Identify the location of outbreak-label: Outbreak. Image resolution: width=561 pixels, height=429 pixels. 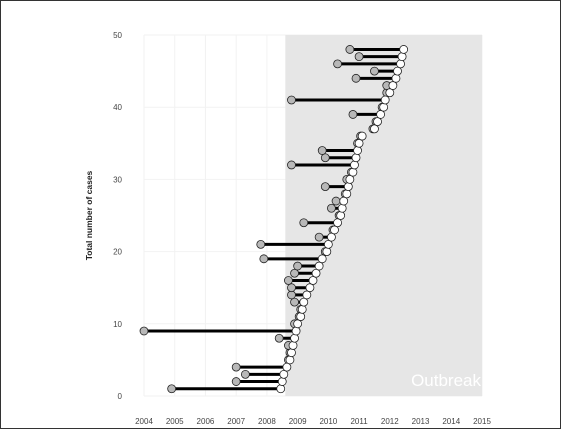
(446, 380).